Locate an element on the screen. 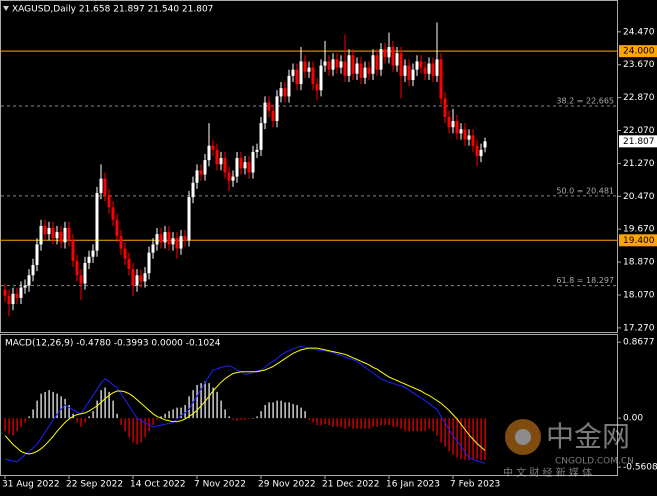  price-label-box is located at coordinates (638, 141).